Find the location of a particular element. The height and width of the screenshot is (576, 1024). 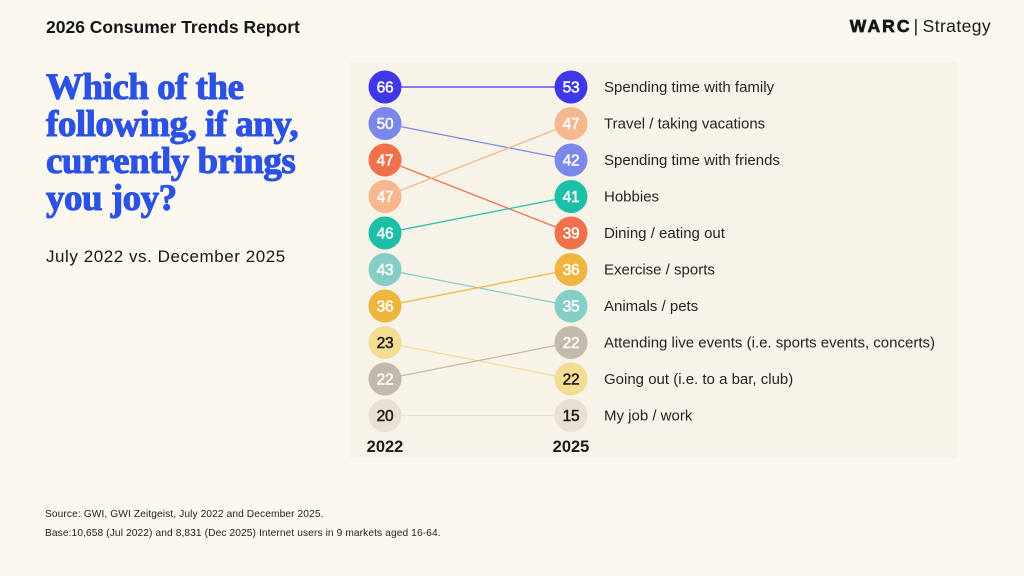

svg-text: 23 is located at coordinates (385, 343).